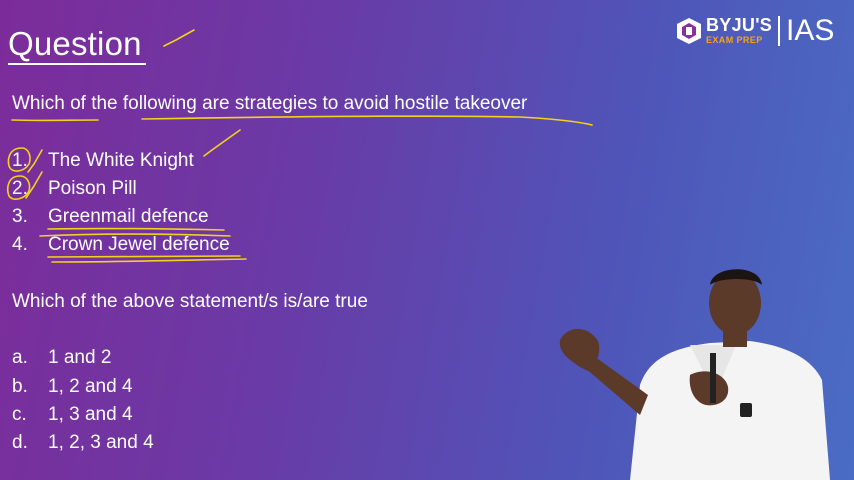 Image resolution: width=854 pixels, height=480 pixels. Describe the element at coordinates (20, 386) in the screenshot. I see `answer-letter: b.` at that location.